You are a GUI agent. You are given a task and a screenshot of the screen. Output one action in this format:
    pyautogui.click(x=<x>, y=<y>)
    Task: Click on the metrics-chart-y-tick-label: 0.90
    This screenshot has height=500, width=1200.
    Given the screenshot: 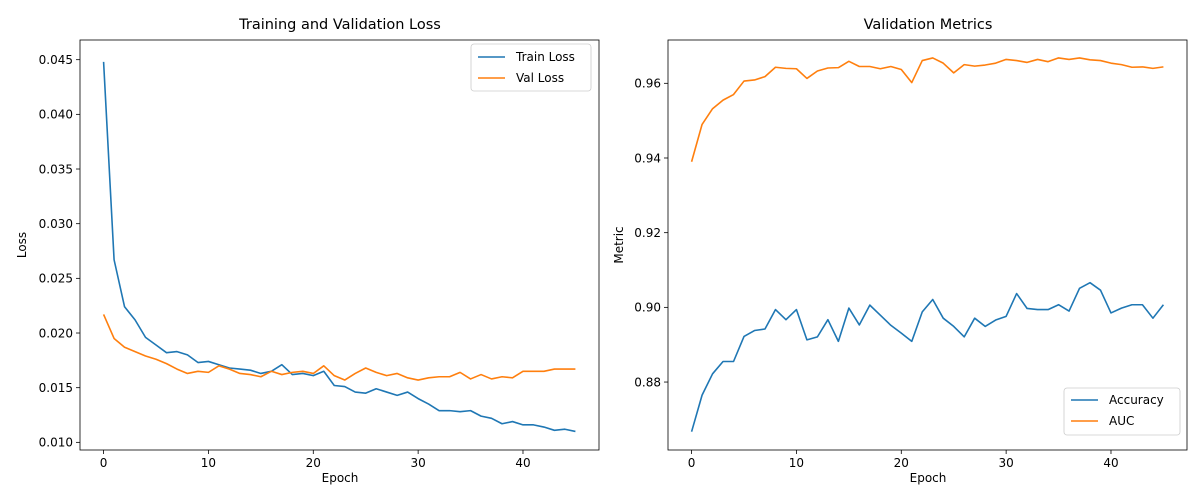 What is the action you would take?
    pyautogui.click(x=647, y=308)
    